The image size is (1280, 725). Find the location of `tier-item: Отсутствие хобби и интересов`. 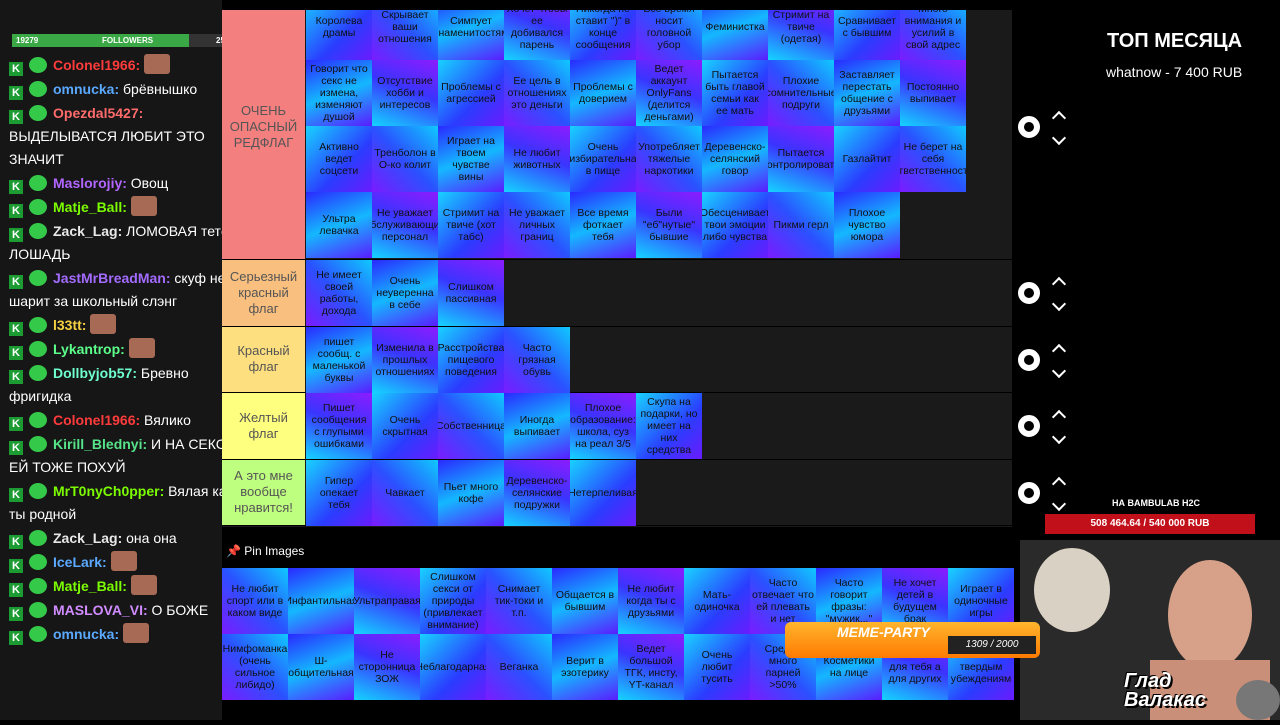

tier-item: Отсутствие хобби и интересов is located at coordinates (405, 93).